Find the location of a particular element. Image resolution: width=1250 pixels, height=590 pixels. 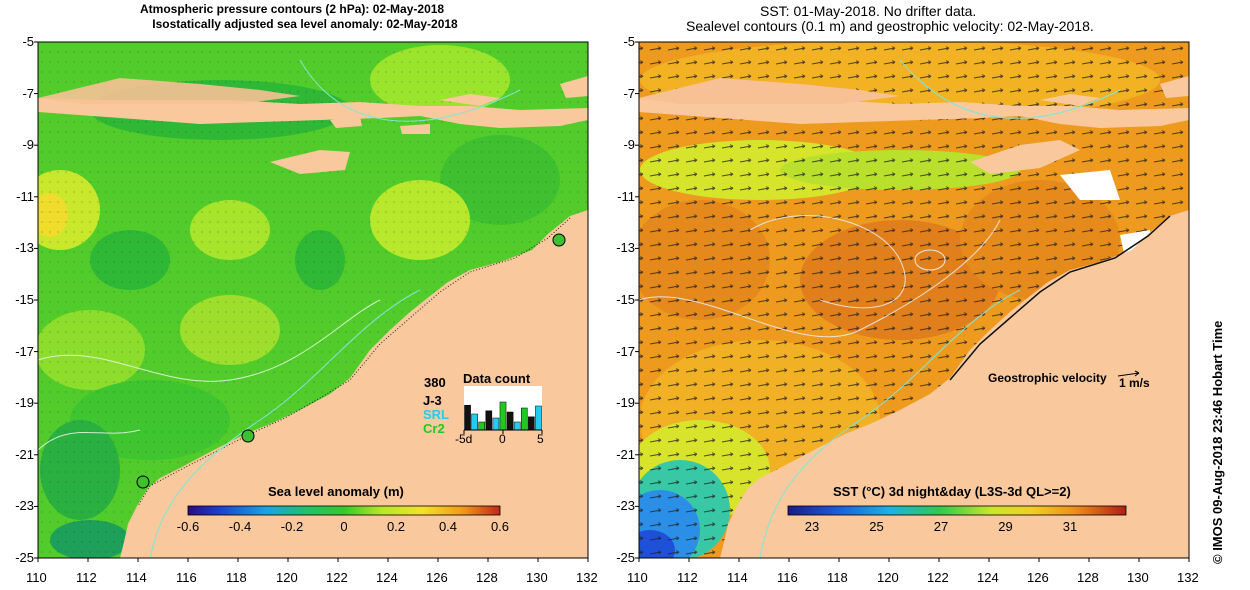

data-count-tick-5: 5 is located at coordinates (540, 439).